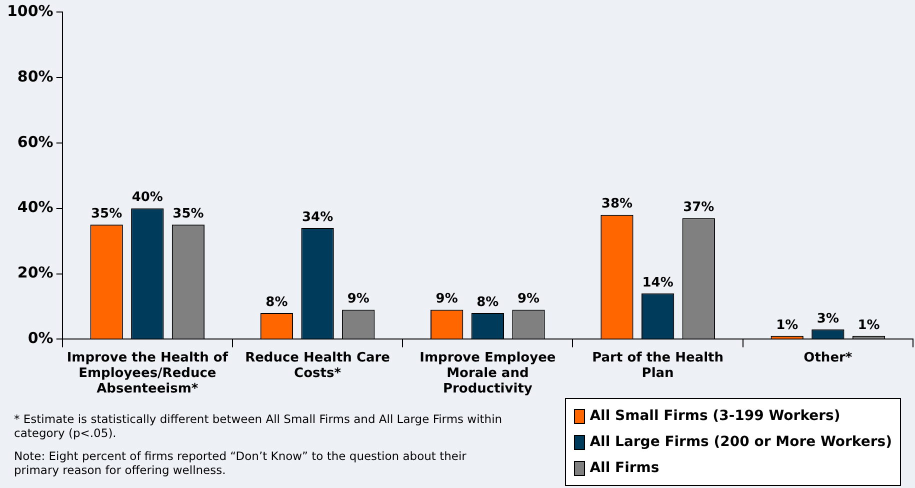  What do you see at coordinates (317, 365) in the screenshot?
I see `x-tick-label: Reduce Health Care Costs*` at bounding box center [317, 365].